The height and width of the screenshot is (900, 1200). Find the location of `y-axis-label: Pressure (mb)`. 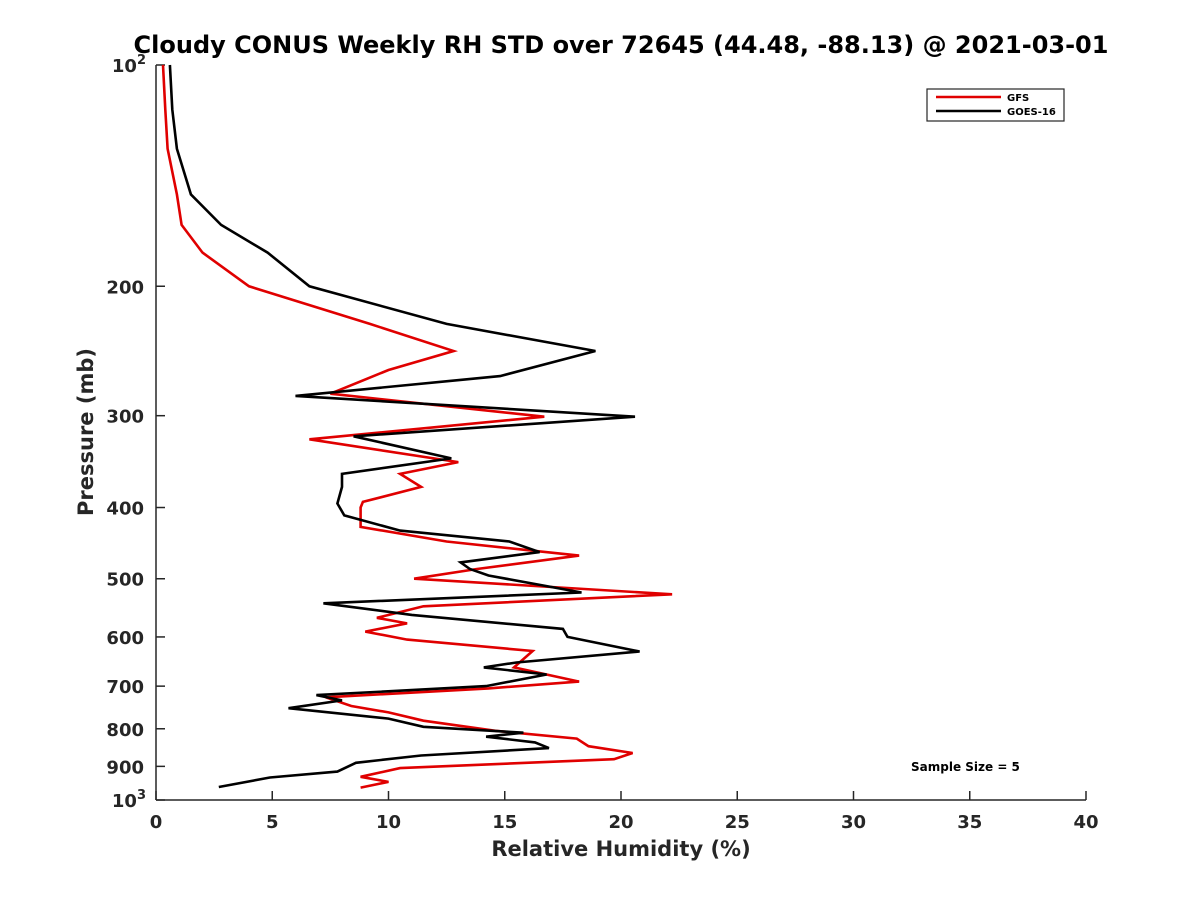

y-axis-label: Pressure (mb) is located at coordinates (86, 432).